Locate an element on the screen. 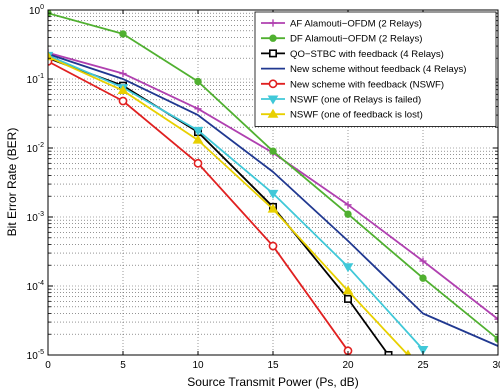 This screenshot has width=500, height=391. x-tick-label: 0 is located at coordinates (48, 365).